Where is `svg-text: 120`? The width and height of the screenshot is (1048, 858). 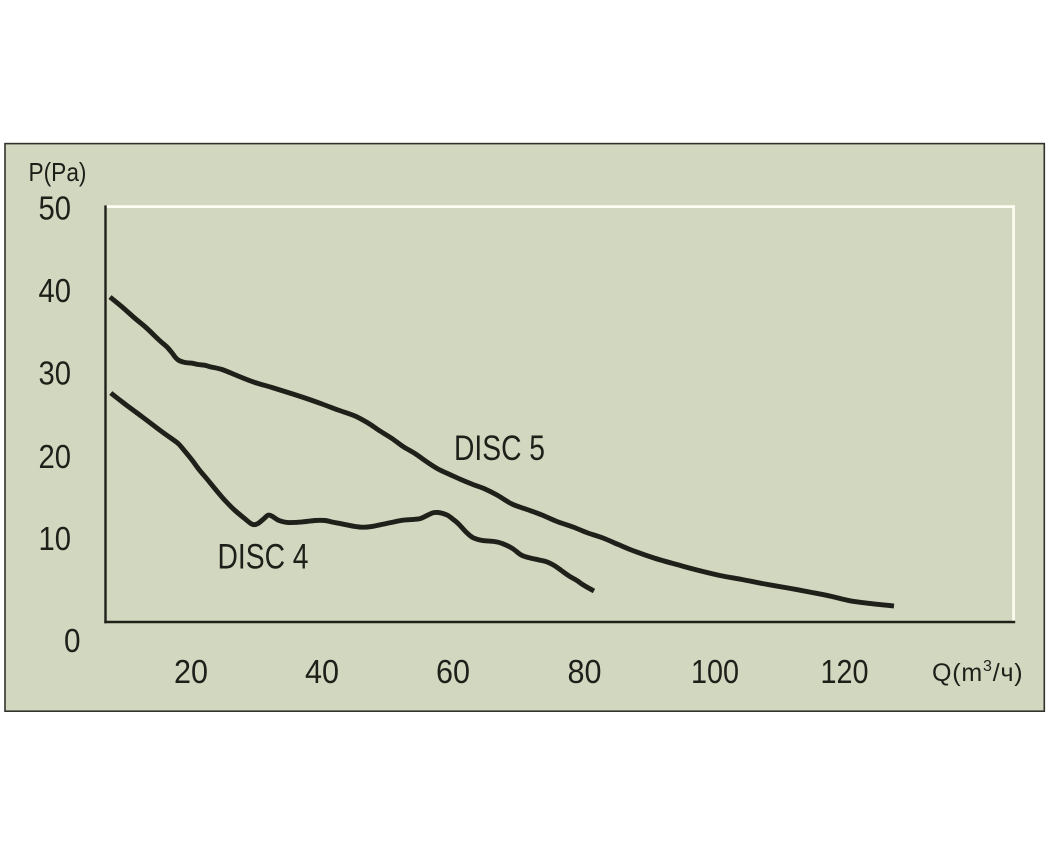
svg-text: 120 is located at coordinates (845, 671).